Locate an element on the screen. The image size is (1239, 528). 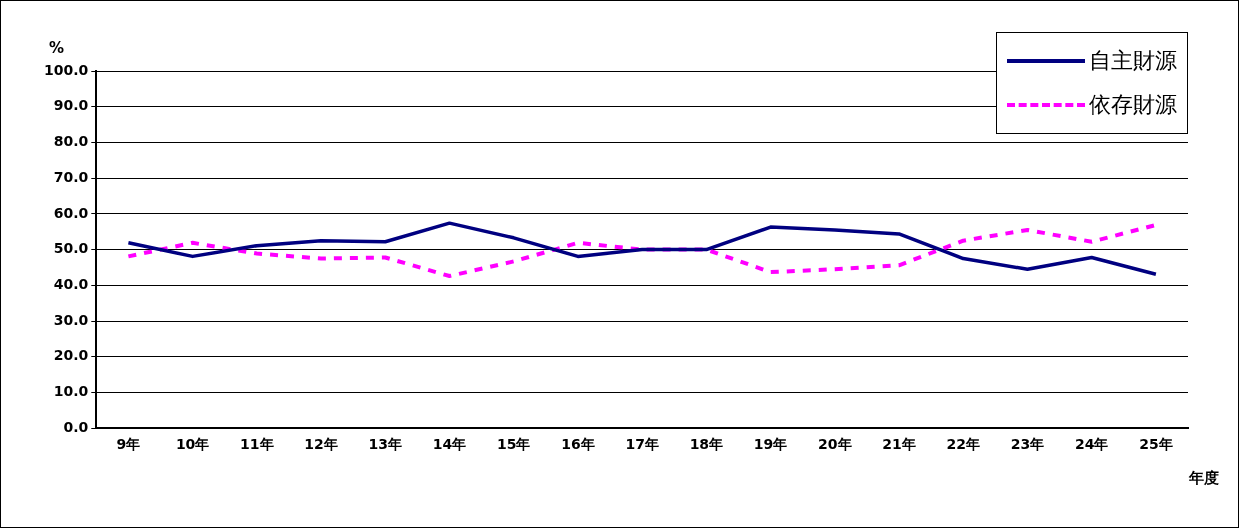
x-tick-label: 25年 is located at coordinates (1156, 444).